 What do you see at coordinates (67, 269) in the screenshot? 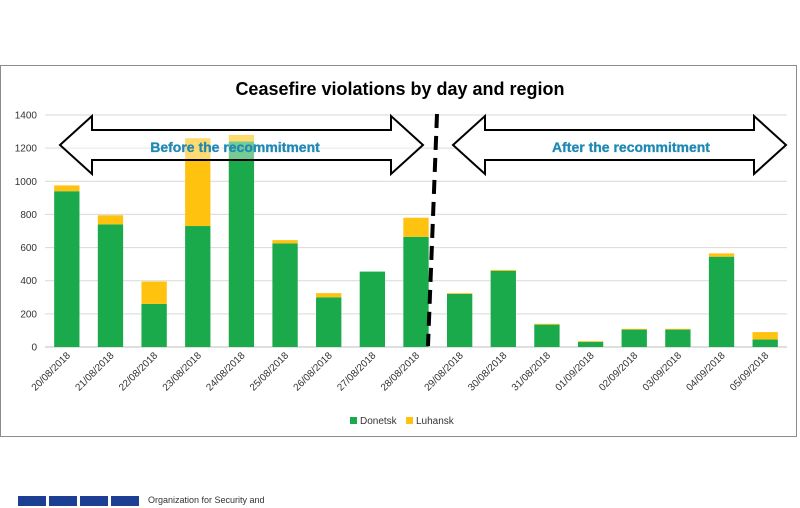
I see `bar-donetsk-20-08-2018` at bounding box center [67, 269].